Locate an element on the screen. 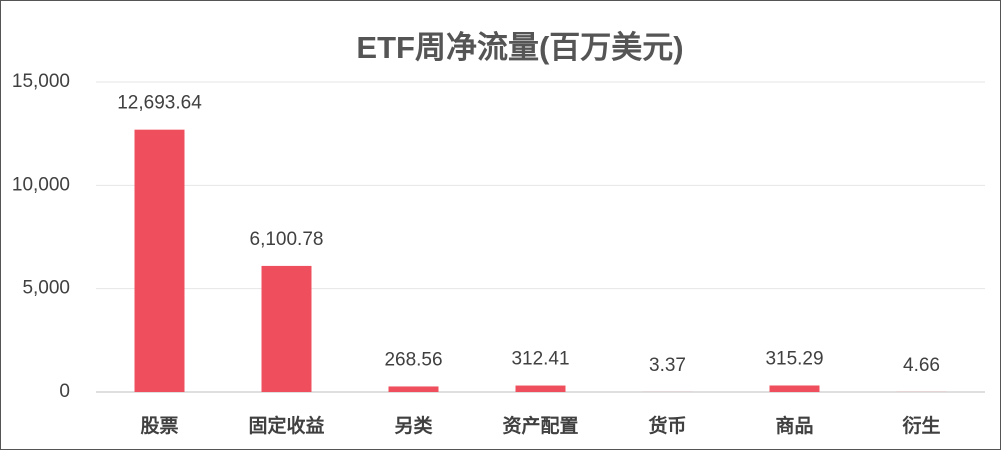  x-tick-label: 货币 is located at coordinates (667, 425).